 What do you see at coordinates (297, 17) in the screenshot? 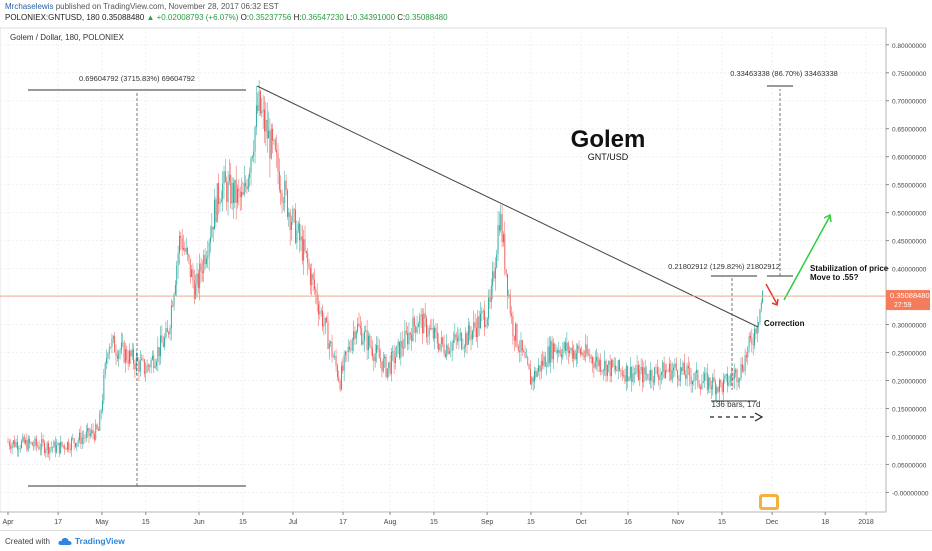
I see `high-label: H:` at bounding box center [297, 17].